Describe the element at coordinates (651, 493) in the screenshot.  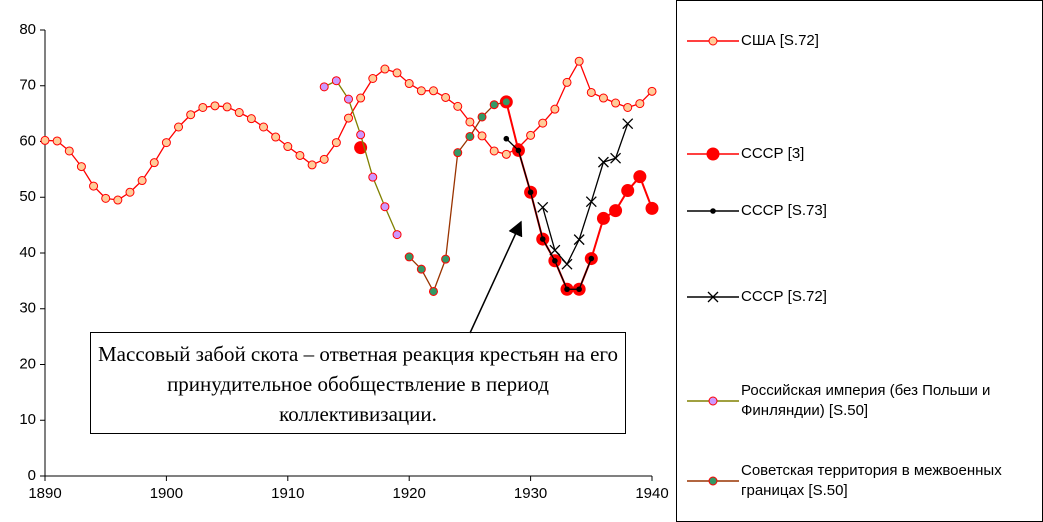
I see `x-tick-label: 1940` at that location.